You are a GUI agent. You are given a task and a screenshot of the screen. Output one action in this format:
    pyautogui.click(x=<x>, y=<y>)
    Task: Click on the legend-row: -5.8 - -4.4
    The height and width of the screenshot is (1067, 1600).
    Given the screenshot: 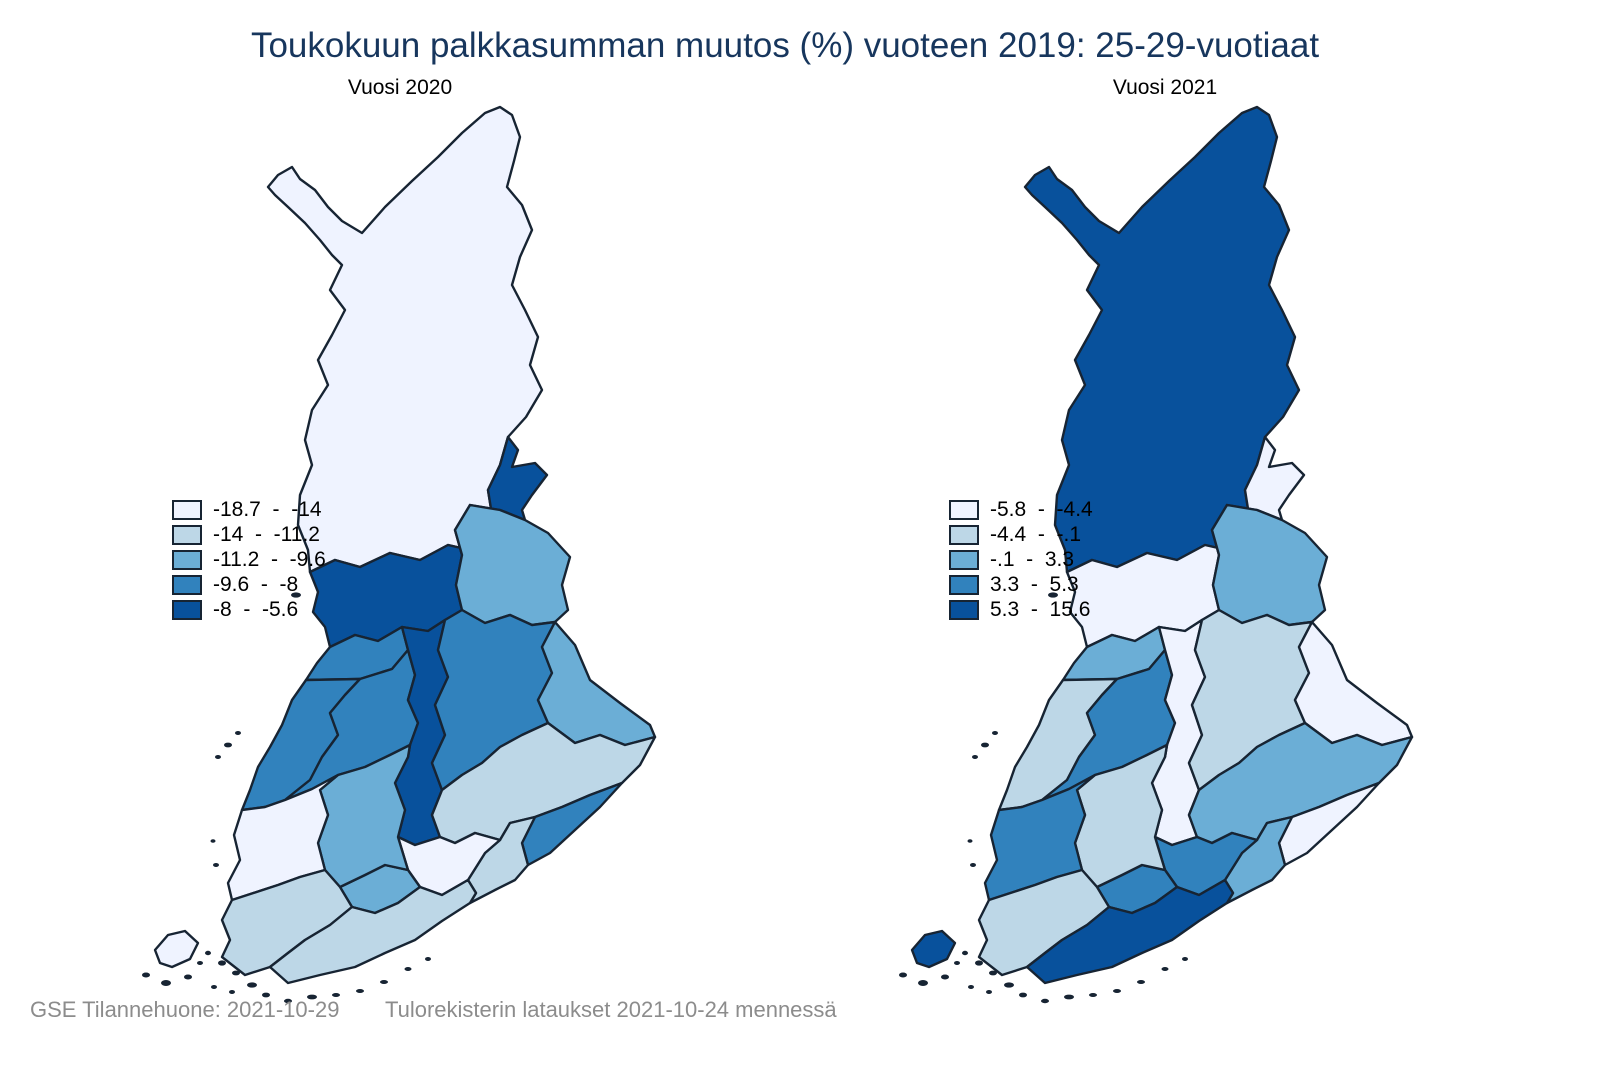 What is the action you would take?
    pyautogui.click(x=1021, y=509)
    